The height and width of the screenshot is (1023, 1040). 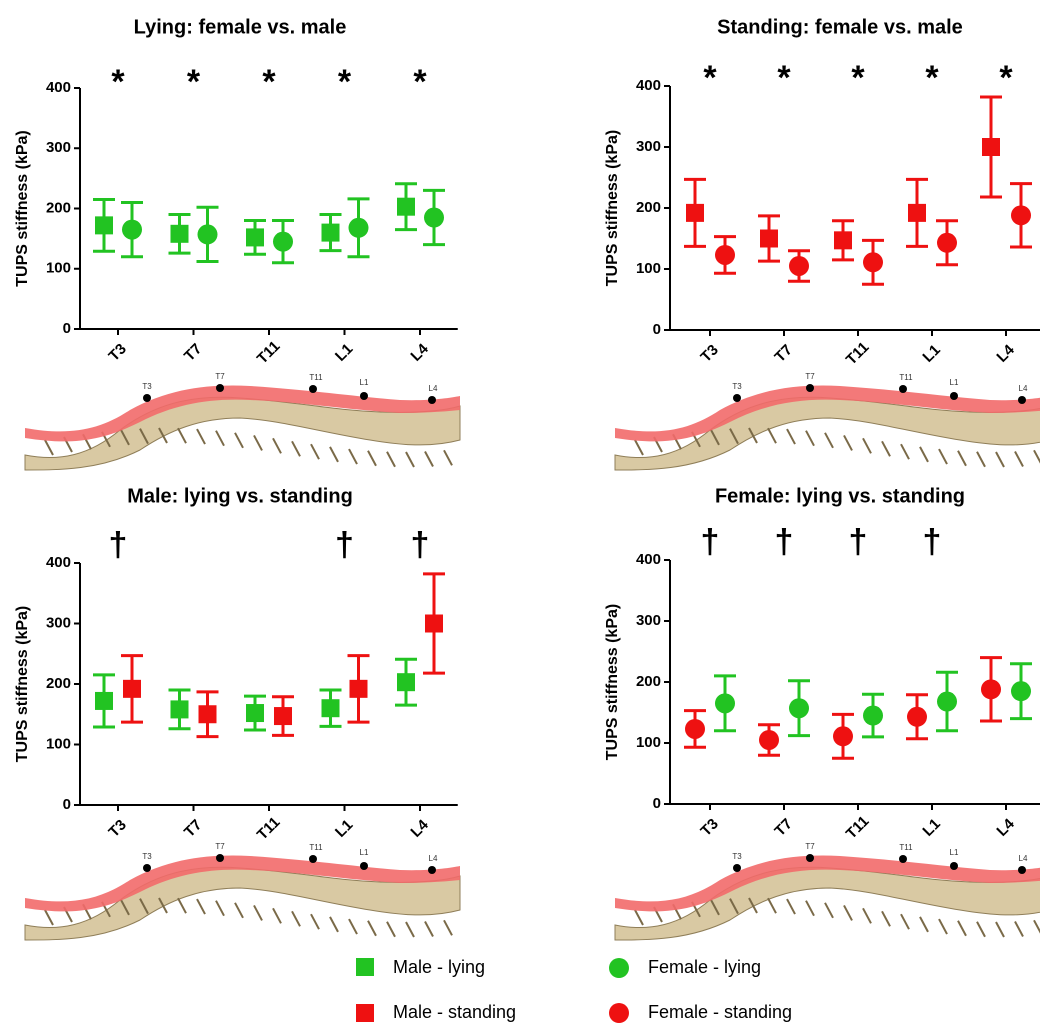 What do you see at coordinates (433, 388) in the screenshot?
I see `spine-point-label: L4` at bounding box center [433, 388].